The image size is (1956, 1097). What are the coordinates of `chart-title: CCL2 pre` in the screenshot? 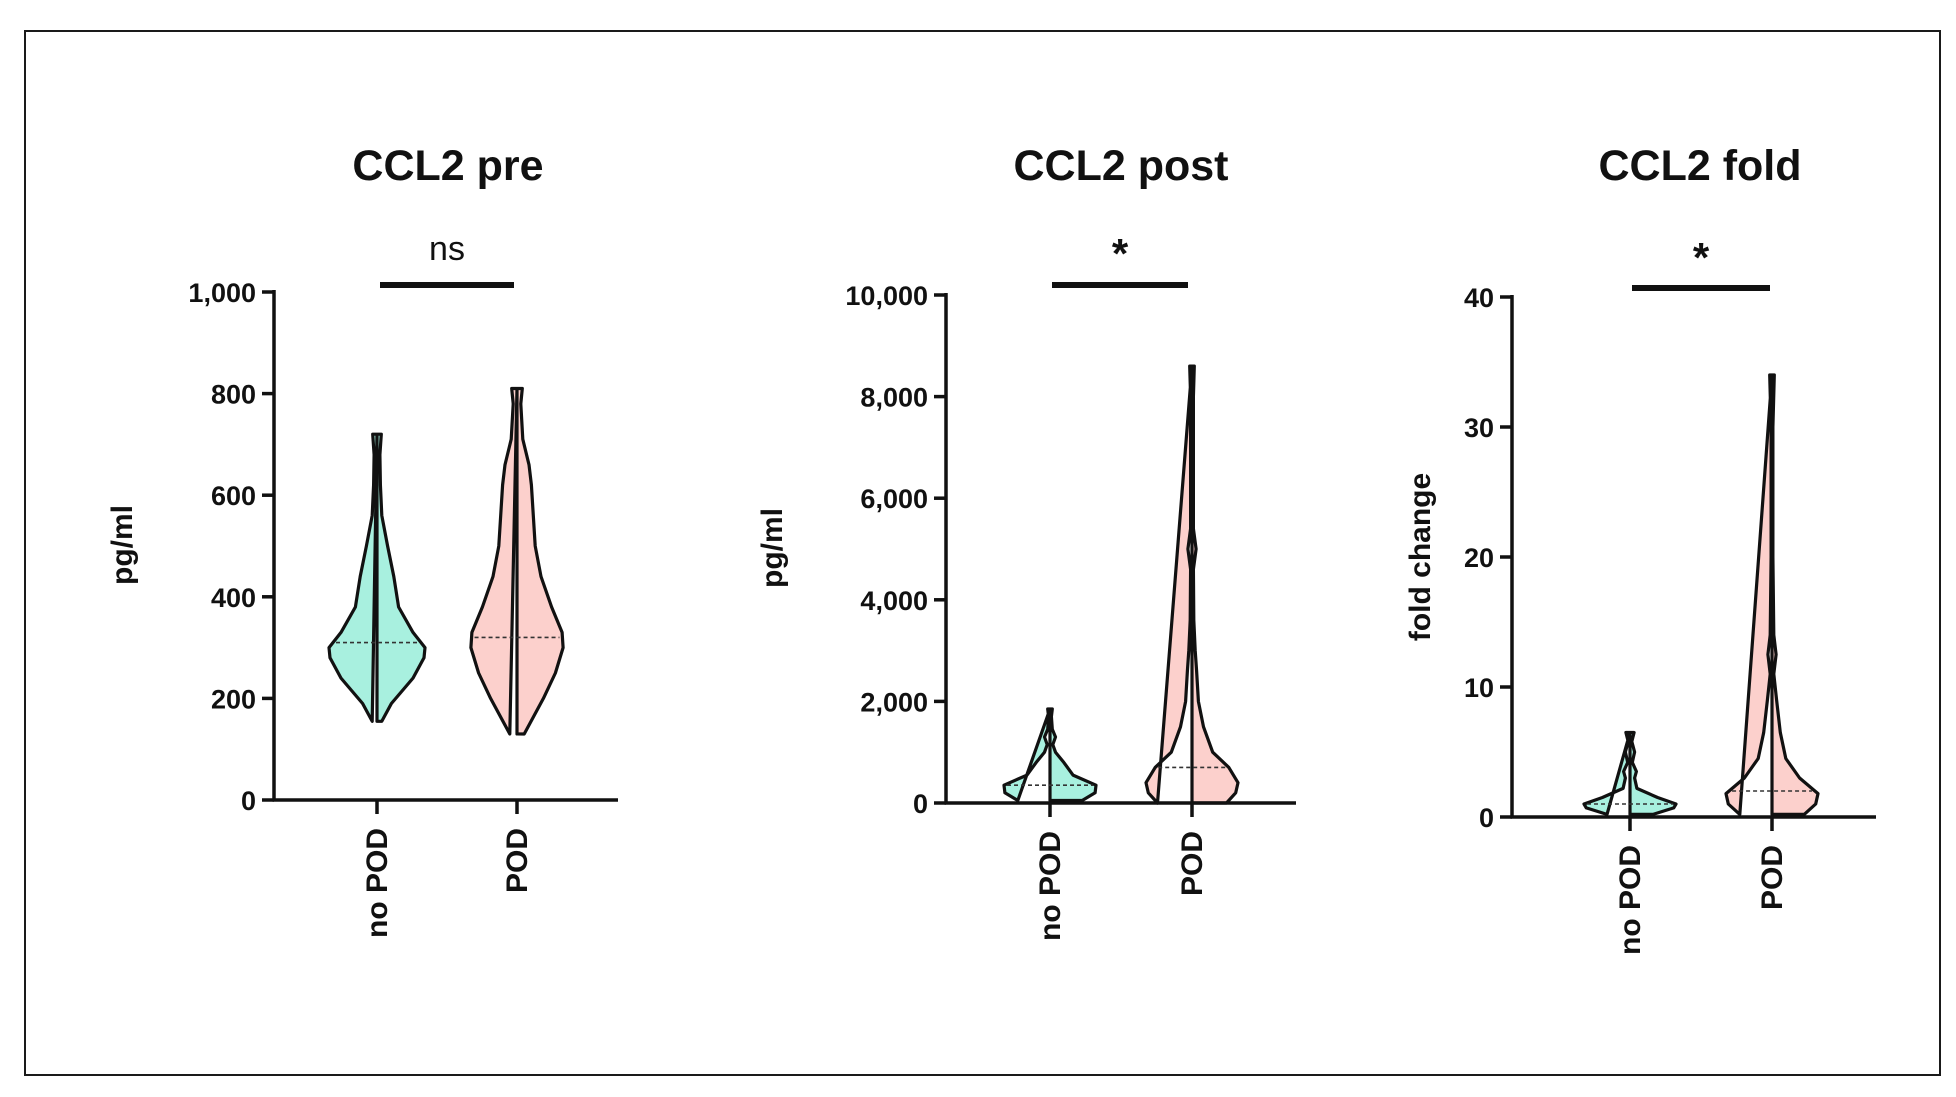 It's located at (447, 166).